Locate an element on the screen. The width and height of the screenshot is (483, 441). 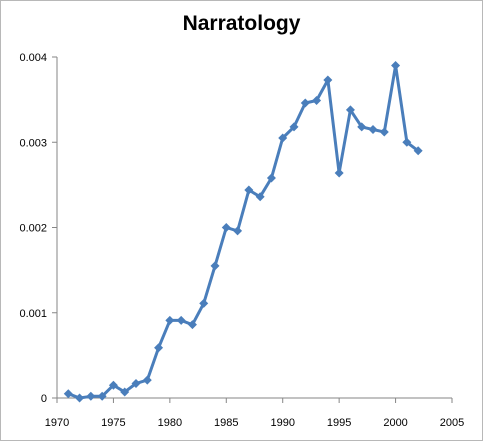
chart-title: Narratology is located at coordinates (241, 23).